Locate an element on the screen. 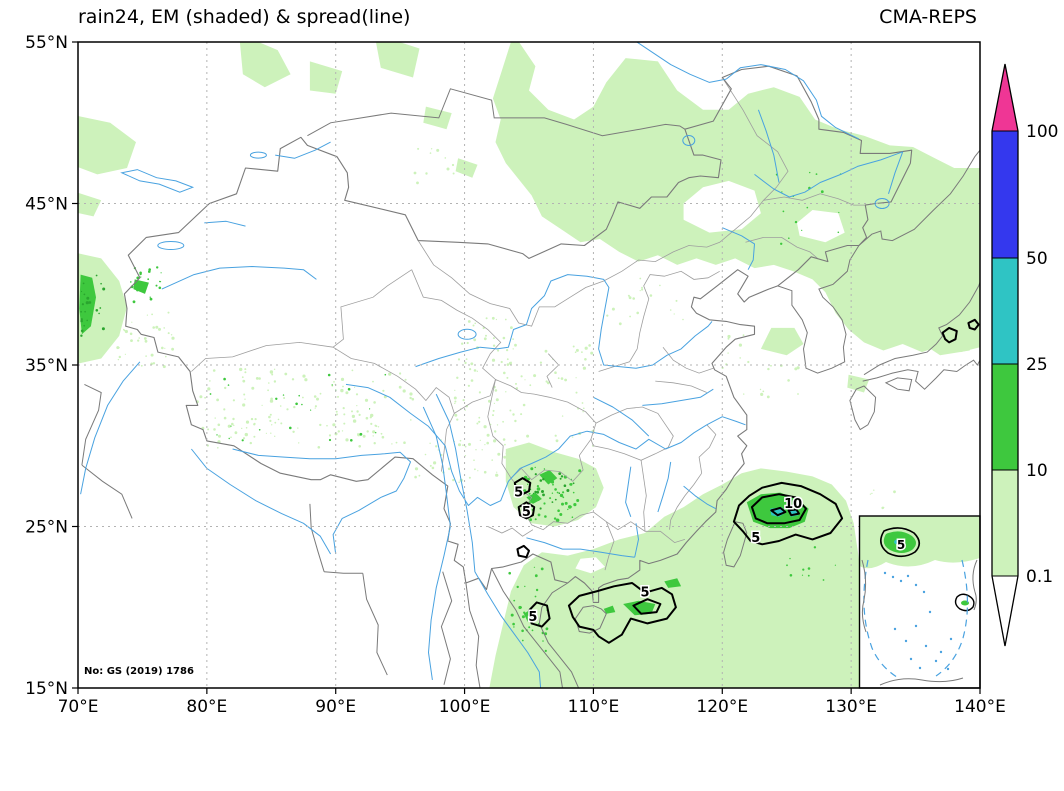 This screenshot has height=791, width=1064. x-tick-label: 100°E is located at coordinates (465, 707).